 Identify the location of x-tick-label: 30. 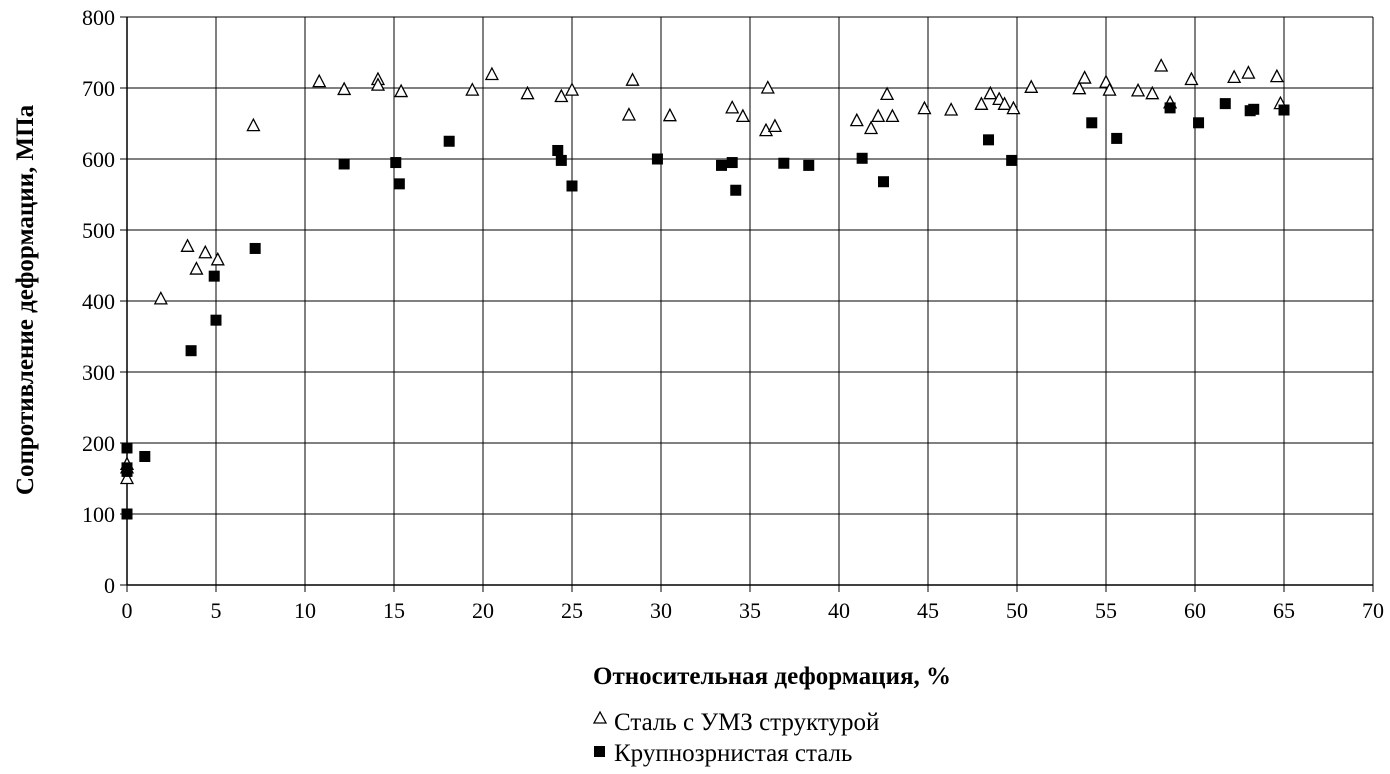
(661, 610).